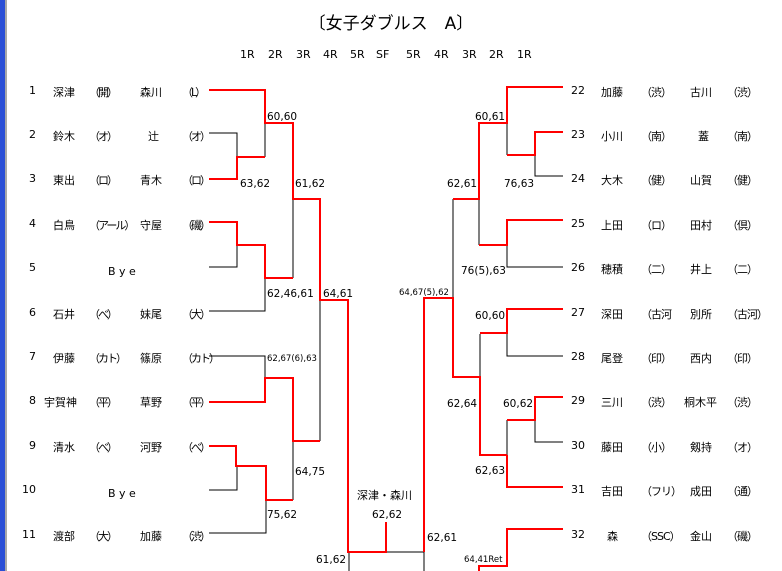  Describe the element at coordinates (742, 447) in the screenshot. I see `player2-club: （オ）` at that location.